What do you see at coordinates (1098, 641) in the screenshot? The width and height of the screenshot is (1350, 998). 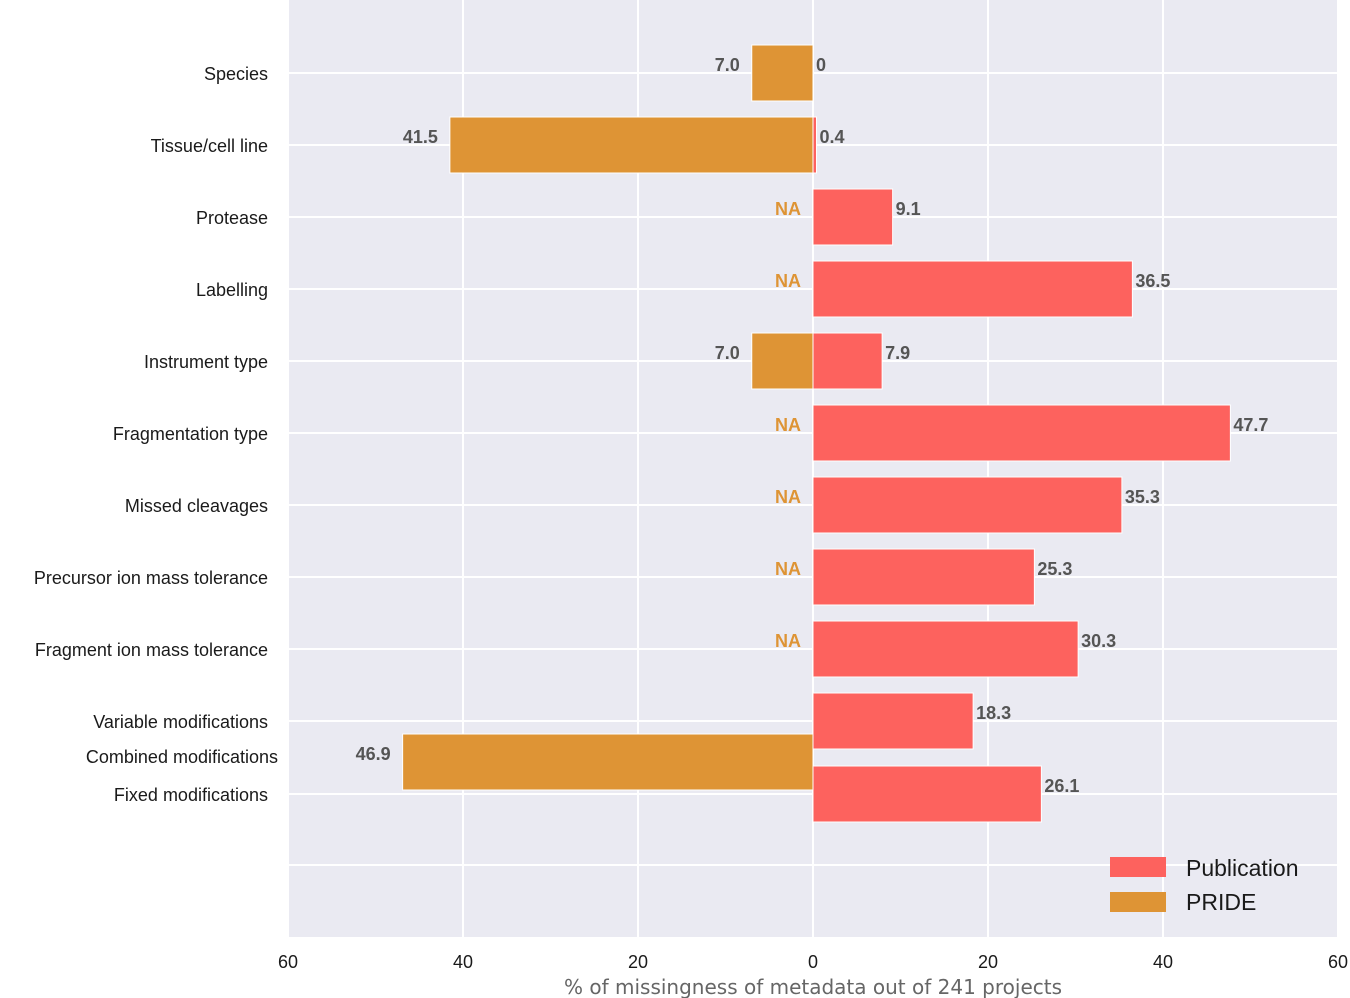 I see `value-label-publication-fragment-ion-mass-tolerance: 30.3` at bounding box center [1098, 641].